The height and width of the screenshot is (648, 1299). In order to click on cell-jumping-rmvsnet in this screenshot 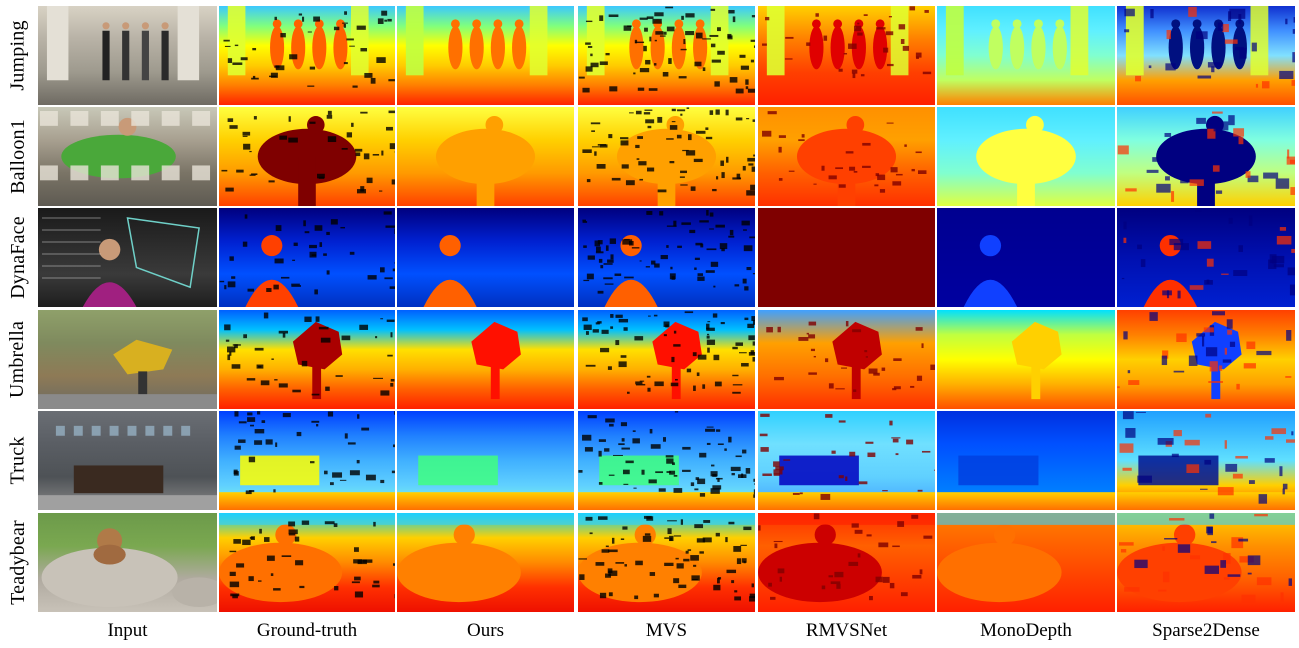, I will do `click(846, 55)`.